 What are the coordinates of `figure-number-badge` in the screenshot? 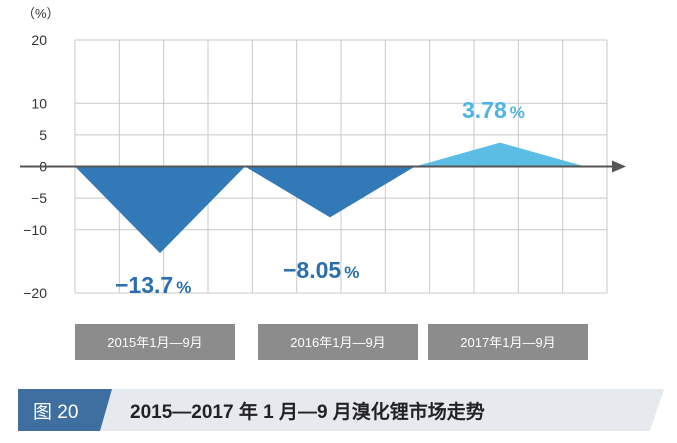 It's located at (65, 410).